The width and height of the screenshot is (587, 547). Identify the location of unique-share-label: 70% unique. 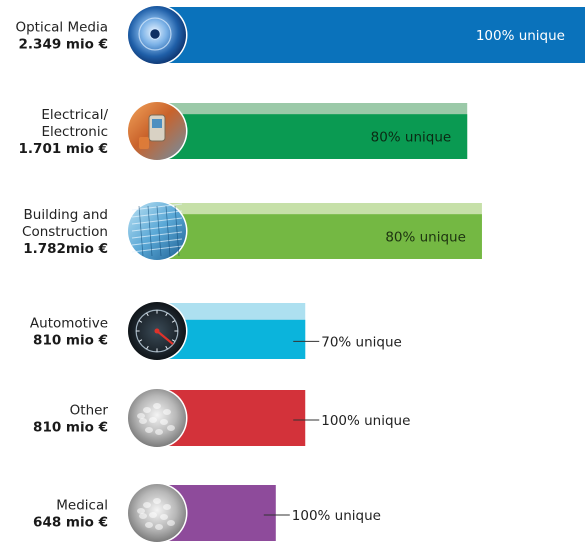
(361, 342).